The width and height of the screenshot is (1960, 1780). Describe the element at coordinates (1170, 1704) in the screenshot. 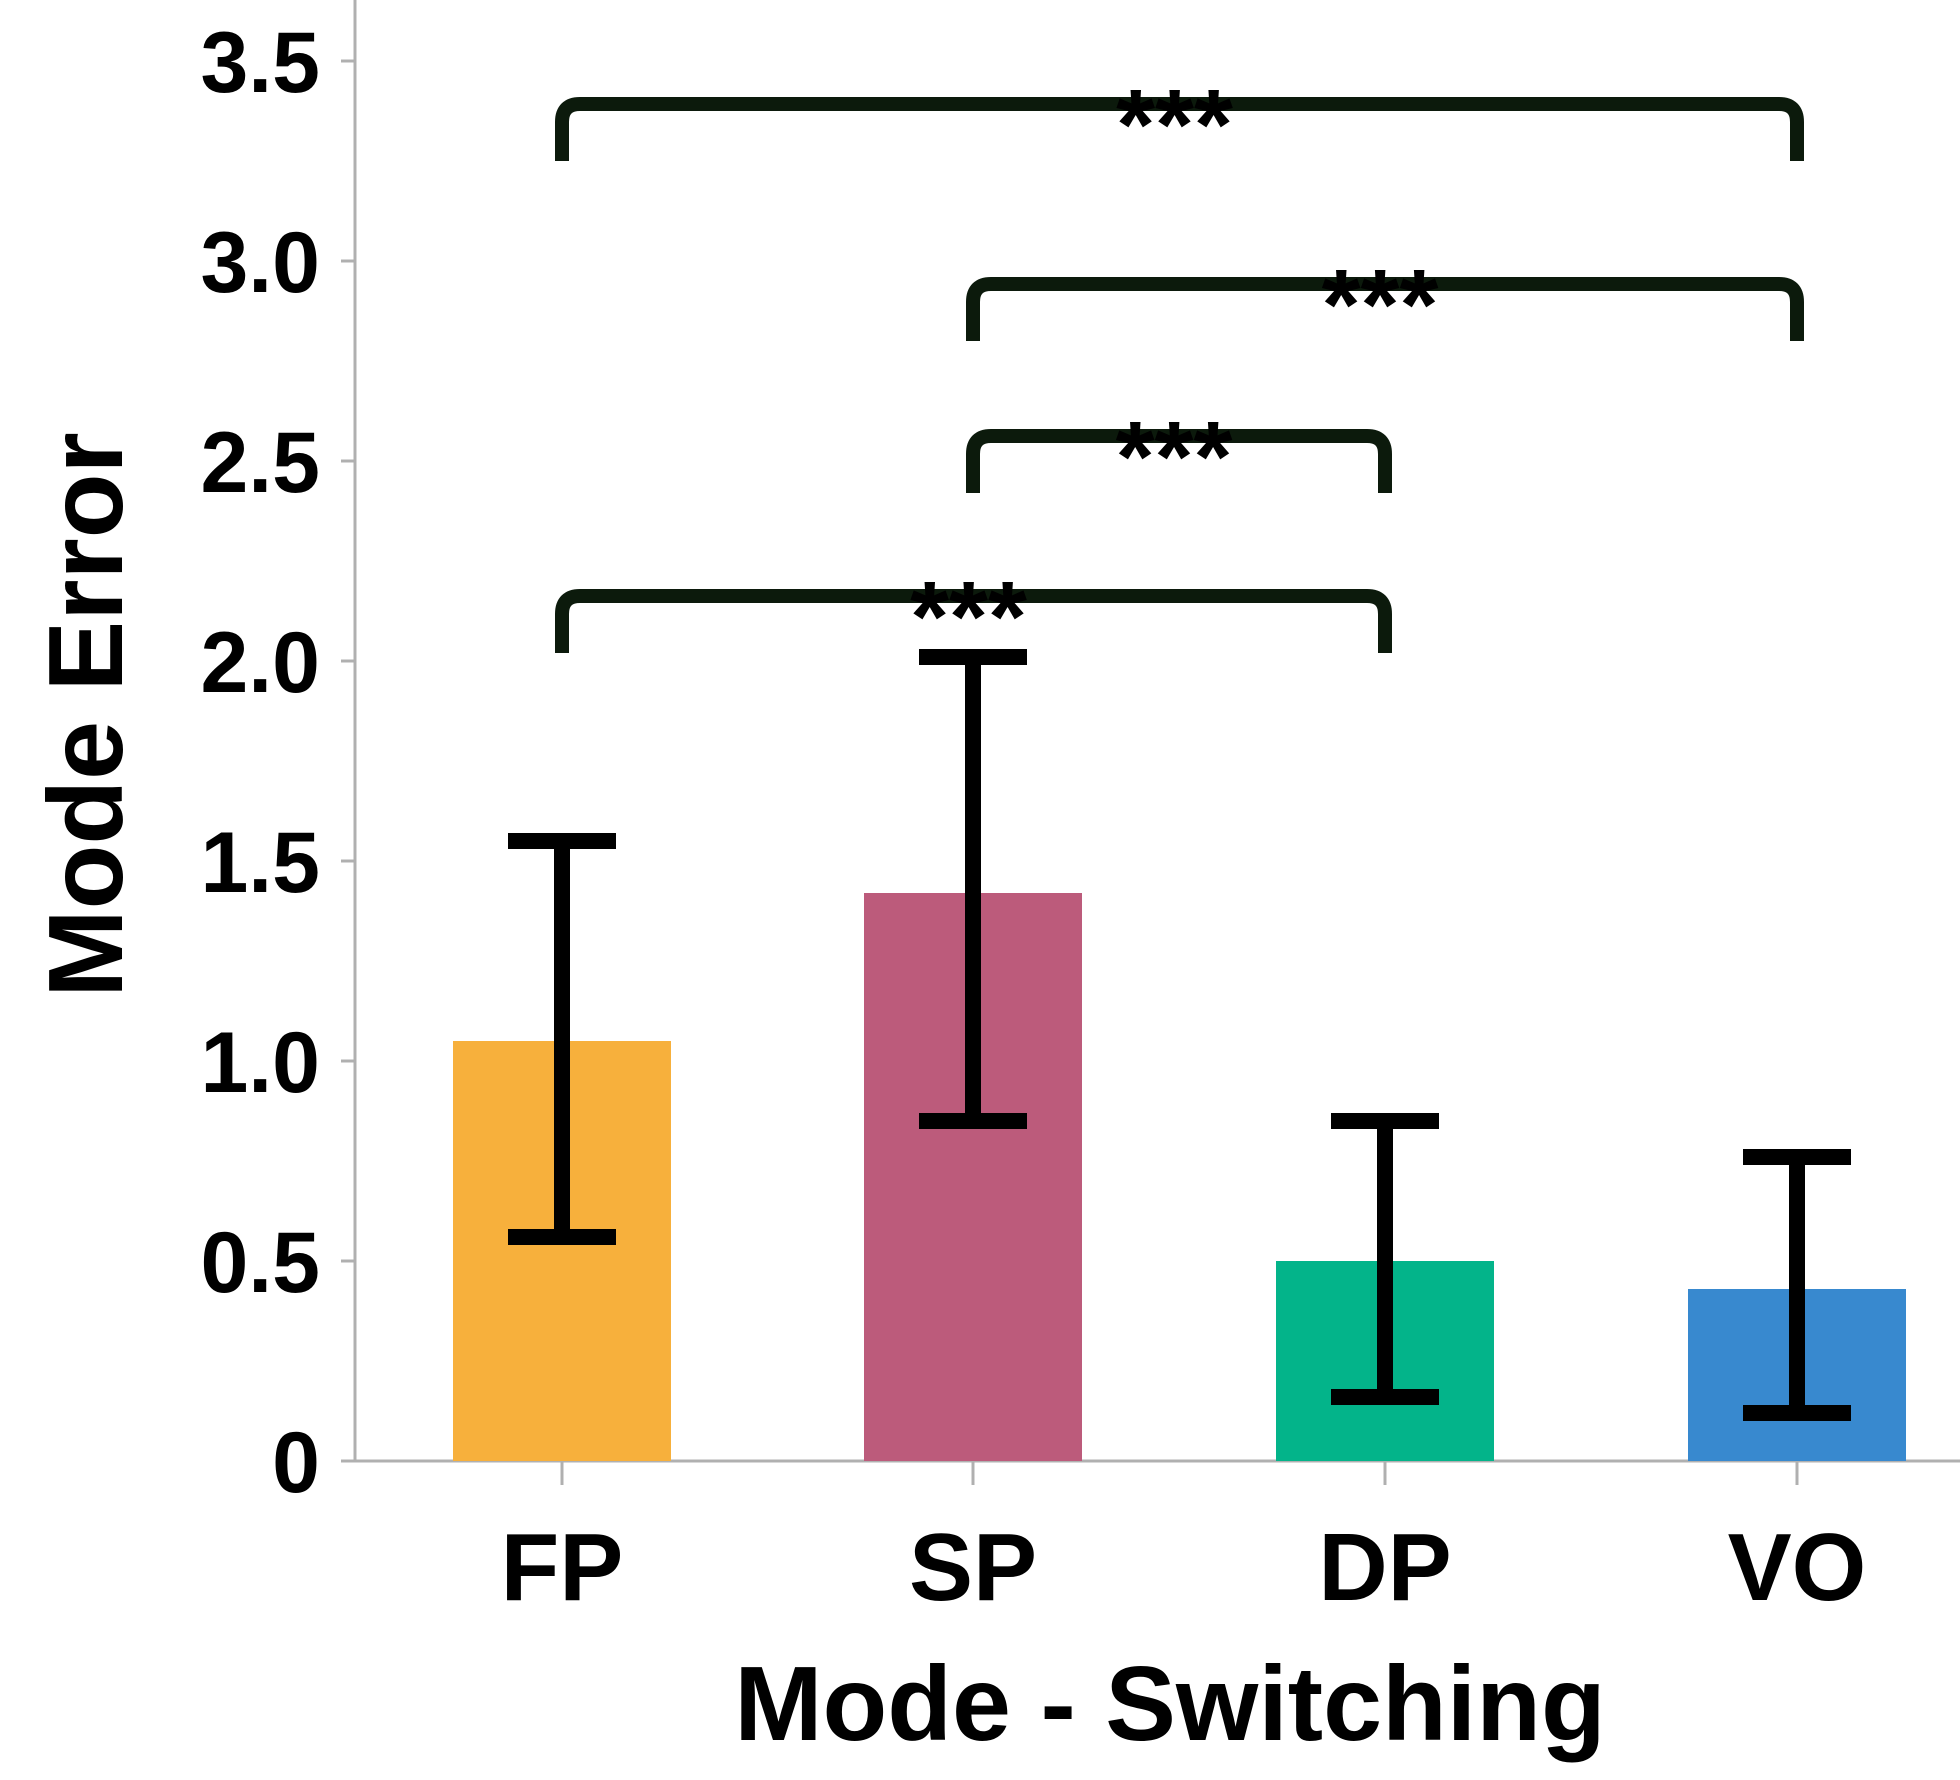

I see `x-axis-title: Mode - Switching` at that location.